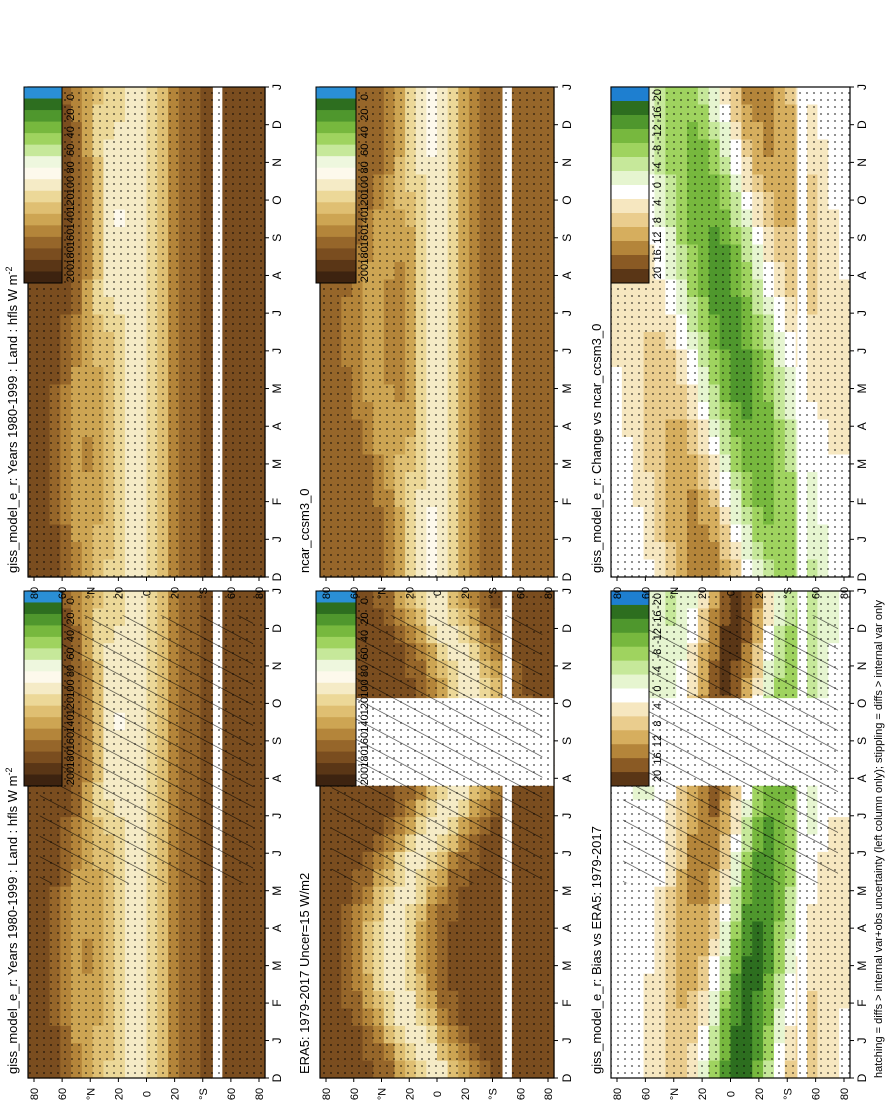  What do you see at coordinates (862, 928) in the screenshot?
I see `month-tick-label: A` at bounding box center [862, 928].